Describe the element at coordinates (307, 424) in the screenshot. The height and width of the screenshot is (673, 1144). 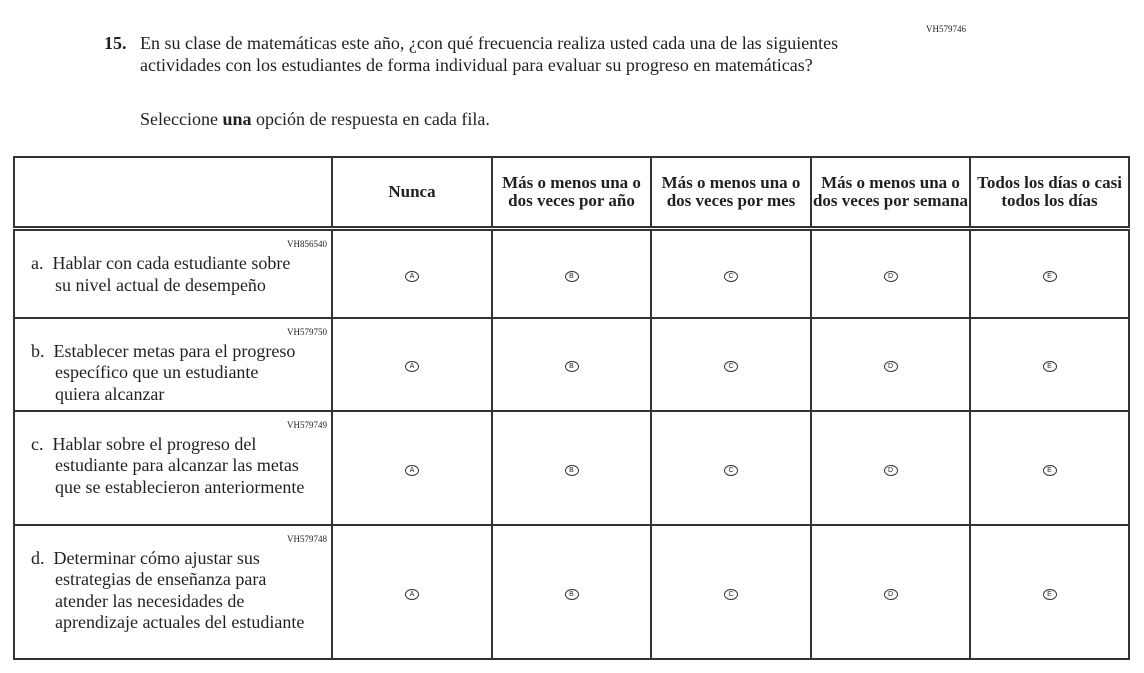
I see `item-id: VH579749` at that location.